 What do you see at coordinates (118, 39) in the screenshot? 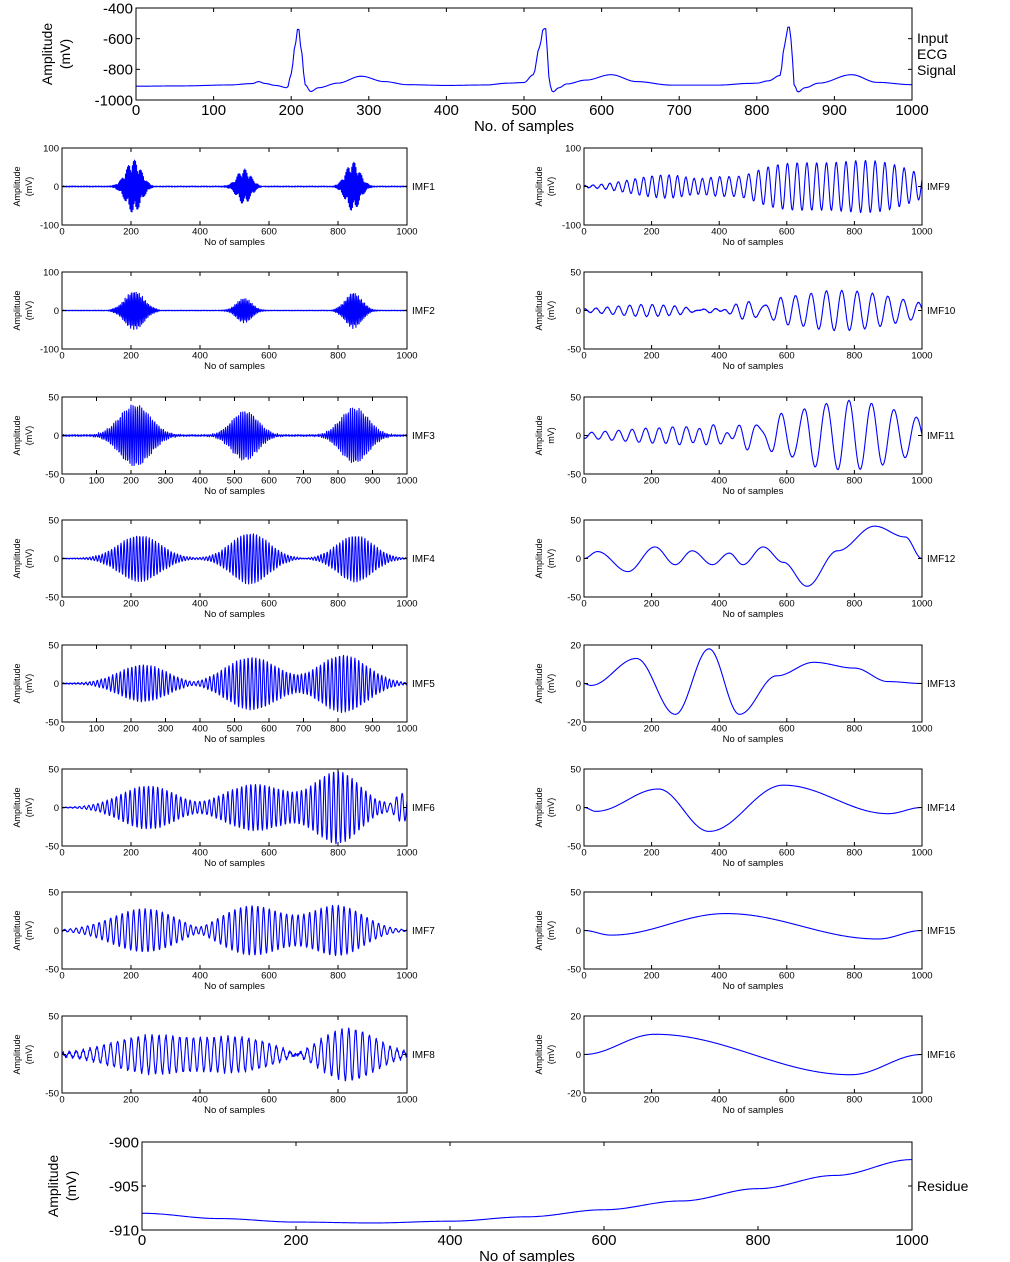
I see `y-tick-label: -600` at bounding box center [118, 39].